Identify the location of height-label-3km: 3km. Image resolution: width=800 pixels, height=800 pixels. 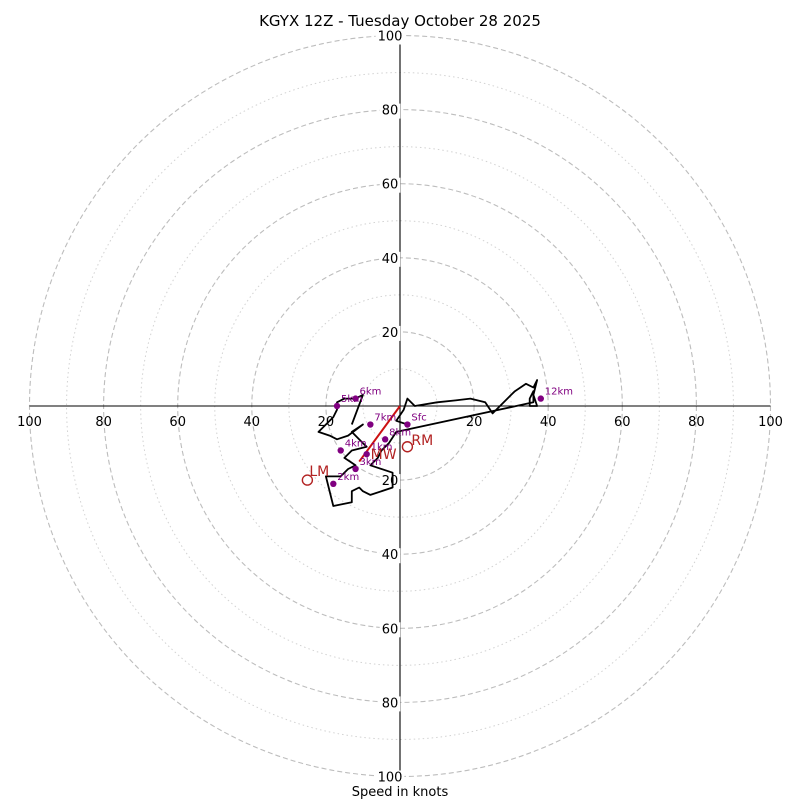
(371, 462).